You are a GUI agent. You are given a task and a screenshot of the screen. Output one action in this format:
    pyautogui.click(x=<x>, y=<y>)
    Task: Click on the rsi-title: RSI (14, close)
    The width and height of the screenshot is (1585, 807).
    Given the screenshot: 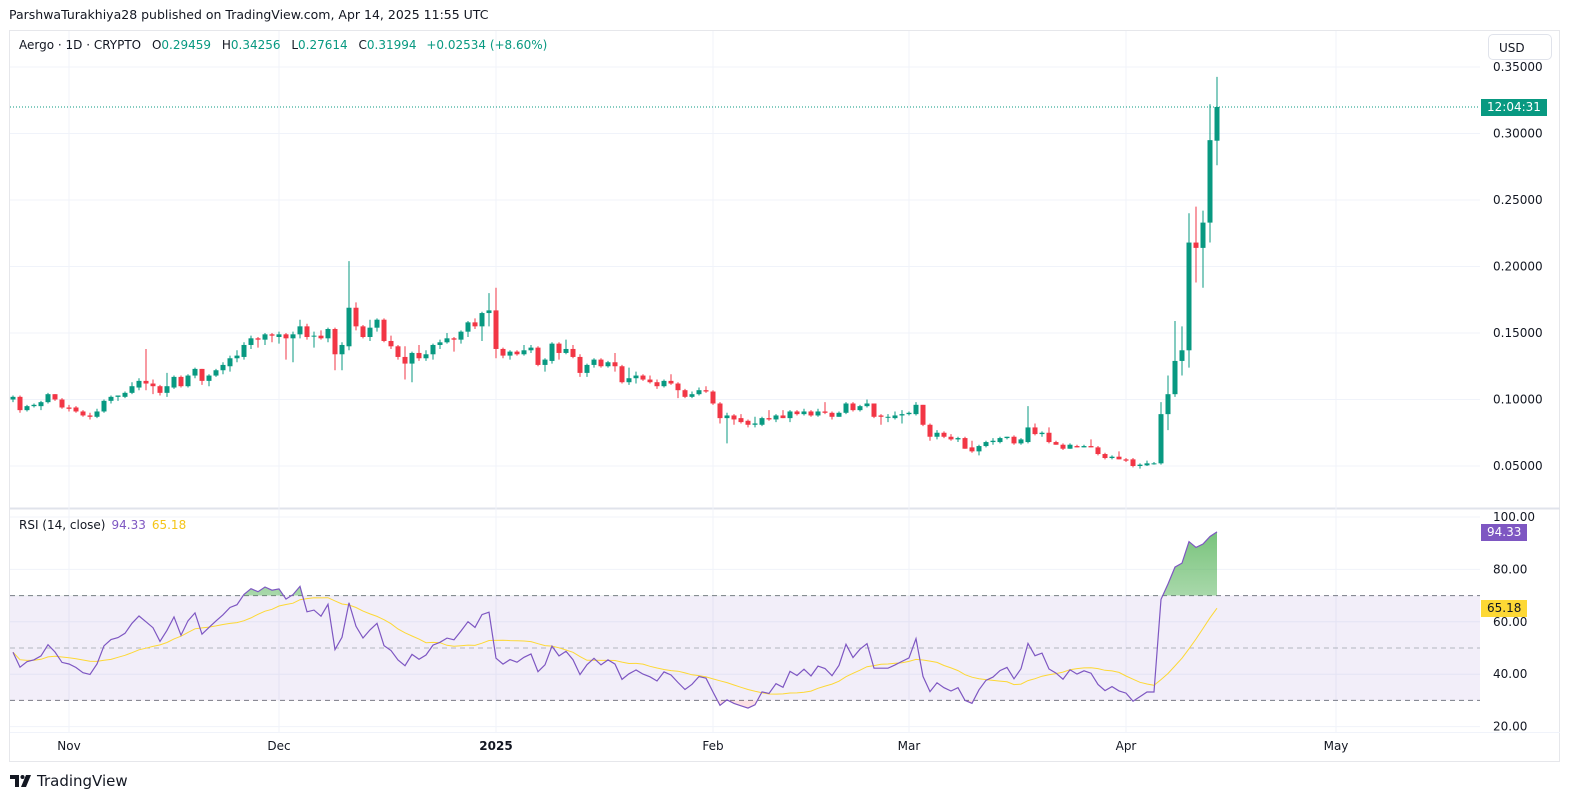 What is the action you would take?
    pyautogui.click(x=62, y=525)
    